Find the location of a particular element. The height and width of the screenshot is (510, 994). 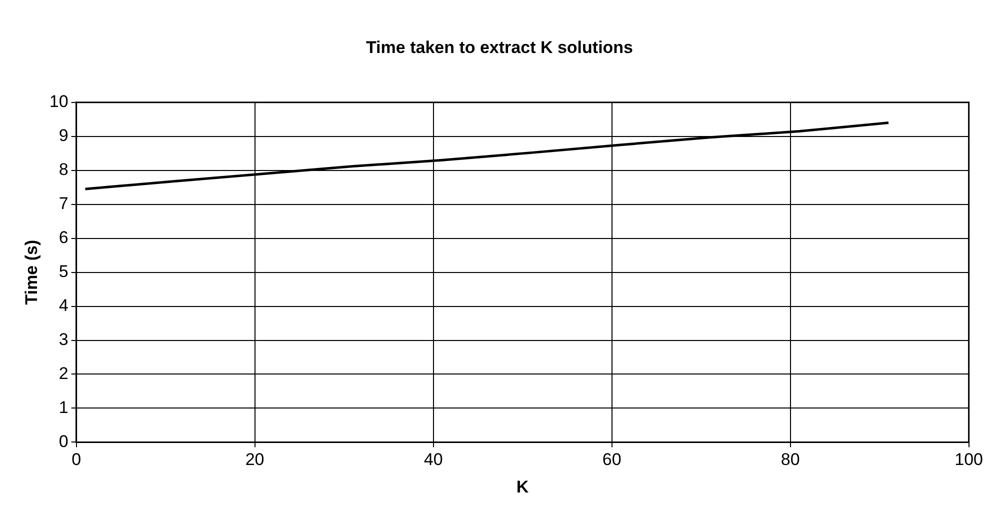

y-tick-label: 9 is located at coordinates (63, 136).